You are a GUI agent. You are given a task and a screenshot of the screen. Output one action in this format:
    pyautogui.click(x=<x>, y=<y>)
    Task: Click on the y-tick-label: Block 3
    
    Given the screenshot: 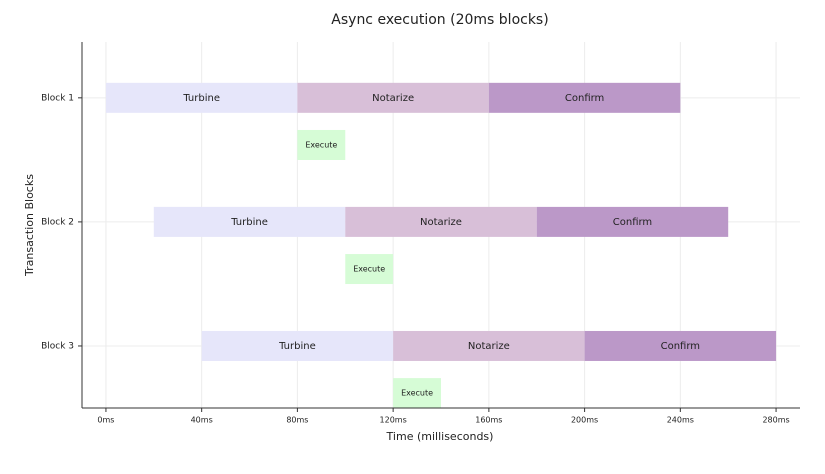 What is the action you would take?
    pyautogui.click(x=57, y=346)
    